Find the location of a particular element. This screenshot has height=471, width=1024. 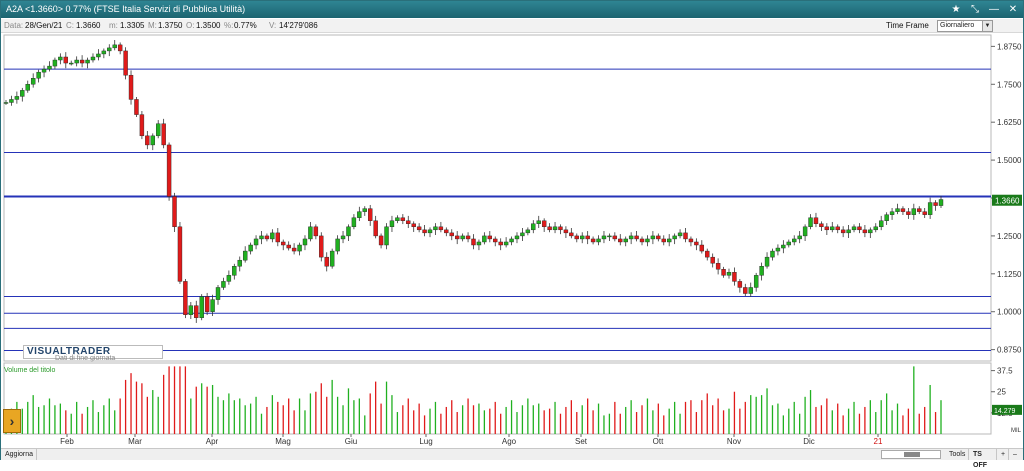

scroll-thumb is located at coordinates (912, 454).